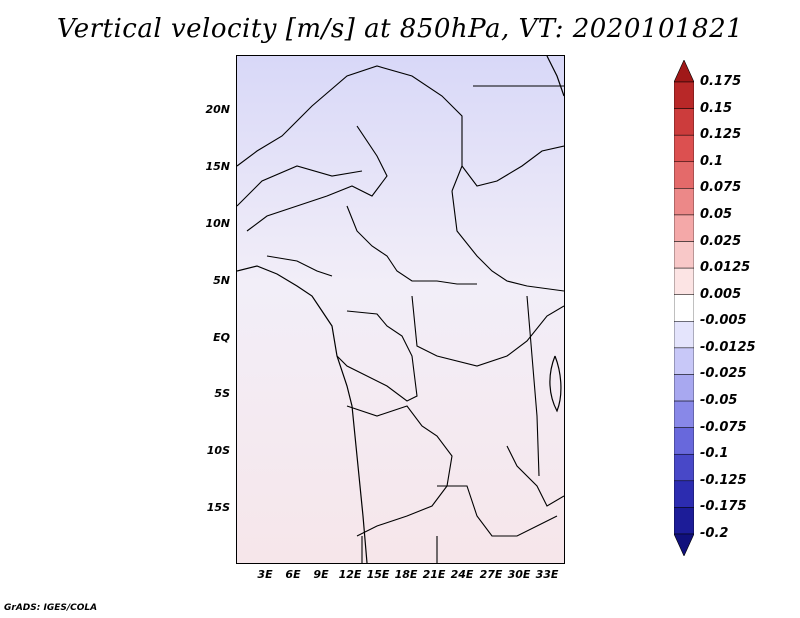 The height and width of the screenshot is (618, 800). Describe the element at coordinates (723, 480) in the screenshot. I see `colorbar-label: -0.125` at that location.